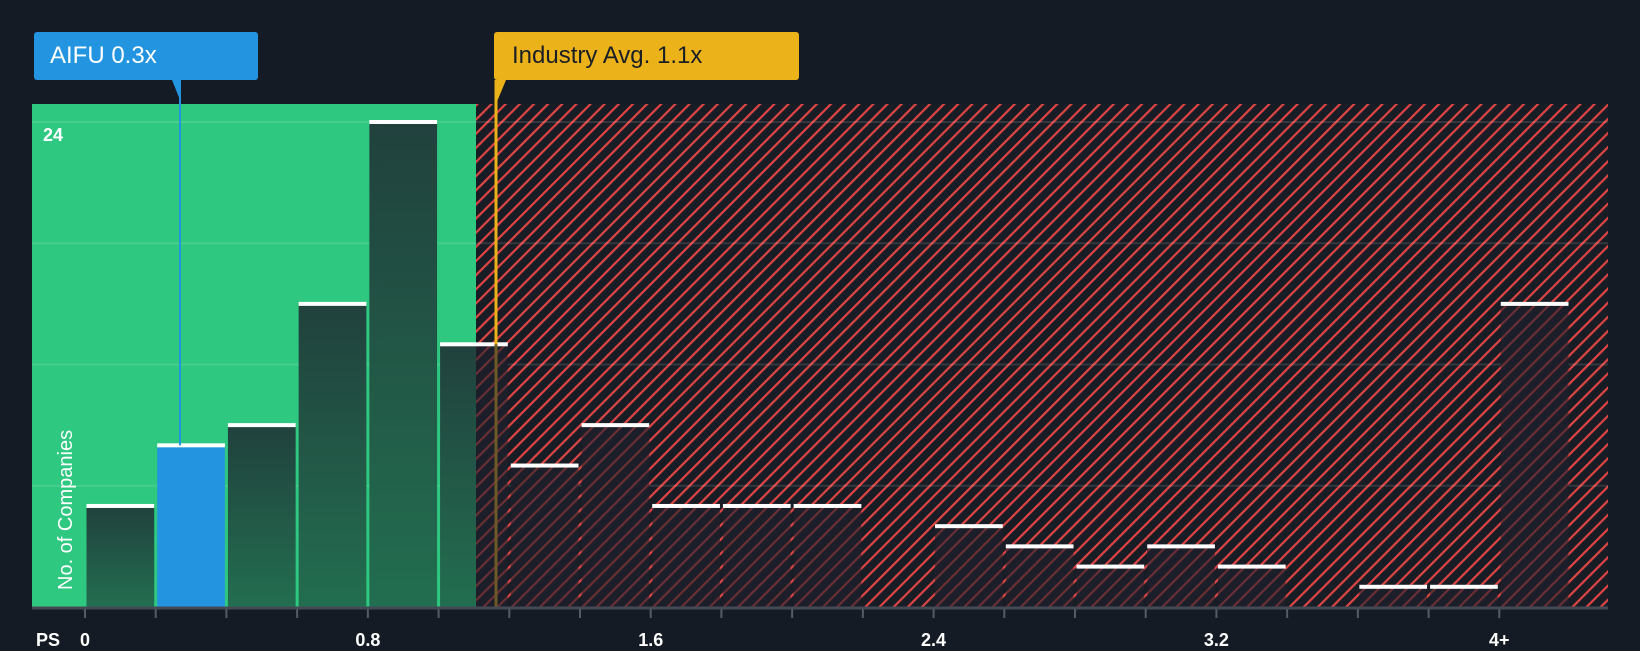  Describe the element at coordinates (651, 640) in the screenshot. I see `x-tick-label: 1.6` at that location.